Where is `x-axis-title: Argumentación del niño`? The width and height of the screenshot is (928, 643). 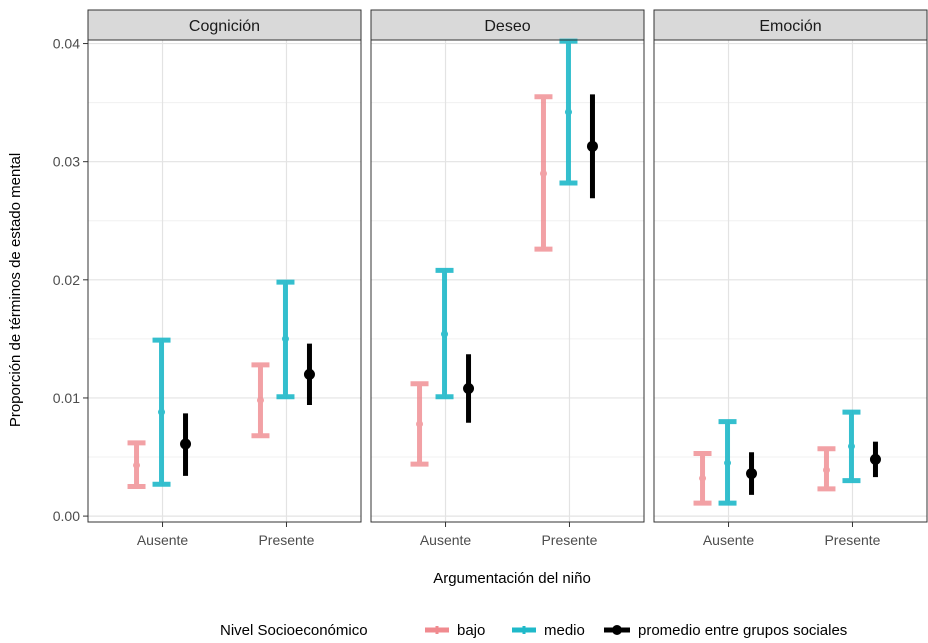
x-axis-title: Argumentación del niño is located at coordinates (512, 578).